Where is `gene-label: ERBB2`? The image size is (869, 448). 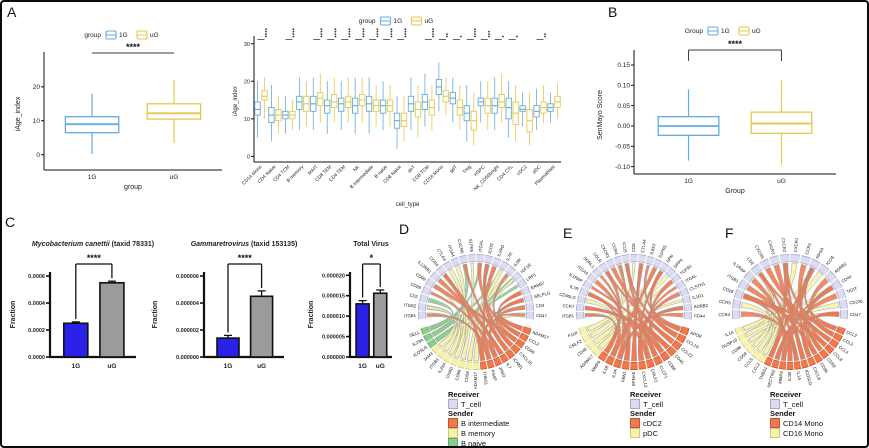 gene-label: ERBB2 is located at coordinates (537, 285).